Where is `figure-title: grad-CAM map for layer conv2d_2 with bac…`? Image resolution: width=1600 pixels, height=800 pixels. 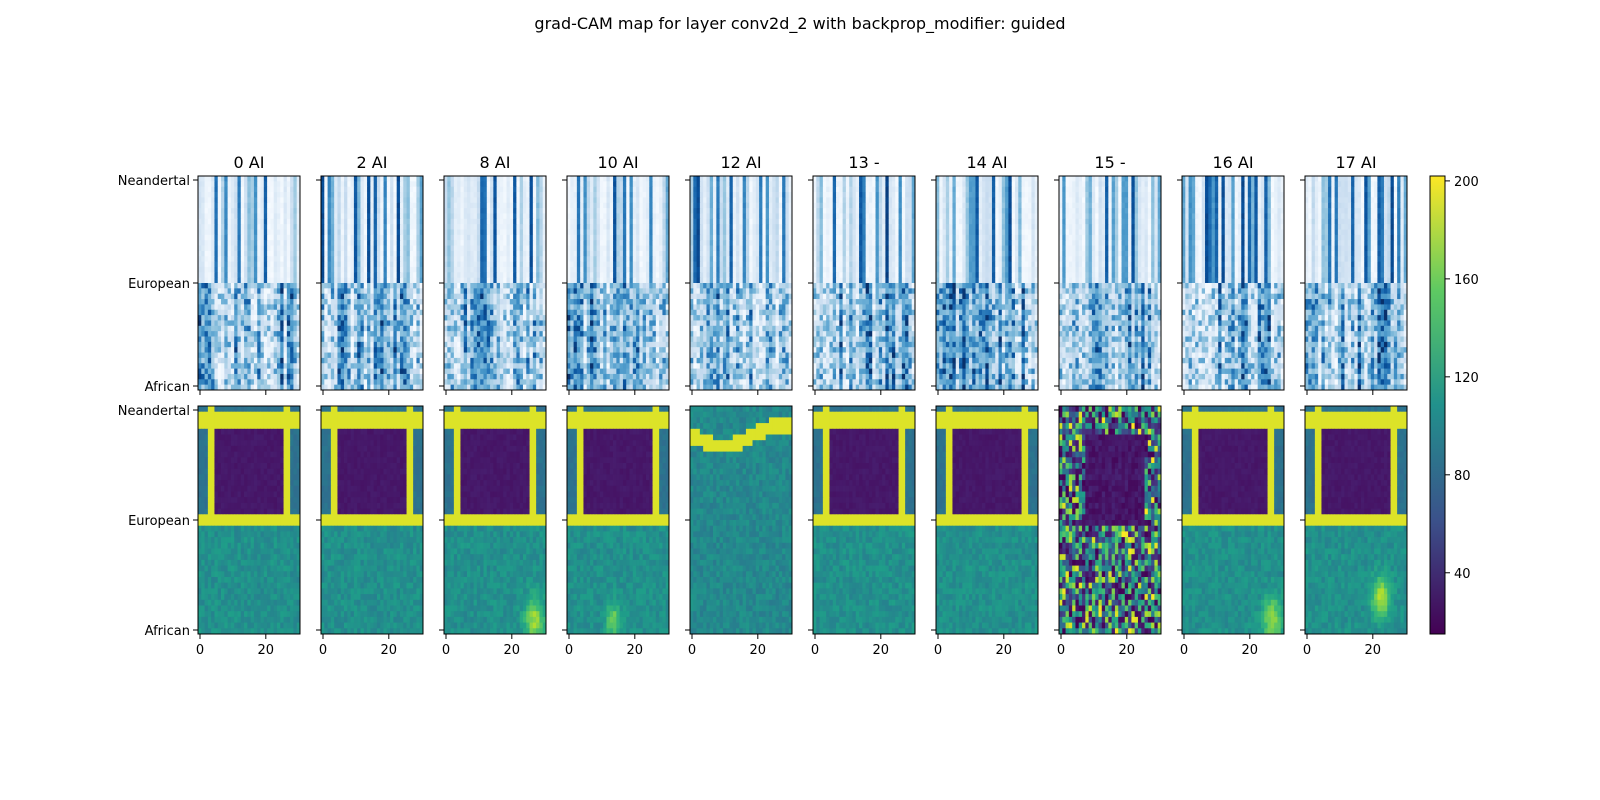 figure-title: grad-CAM map for layer conv2d_2 with bac… is located at coordinates (799, 24).